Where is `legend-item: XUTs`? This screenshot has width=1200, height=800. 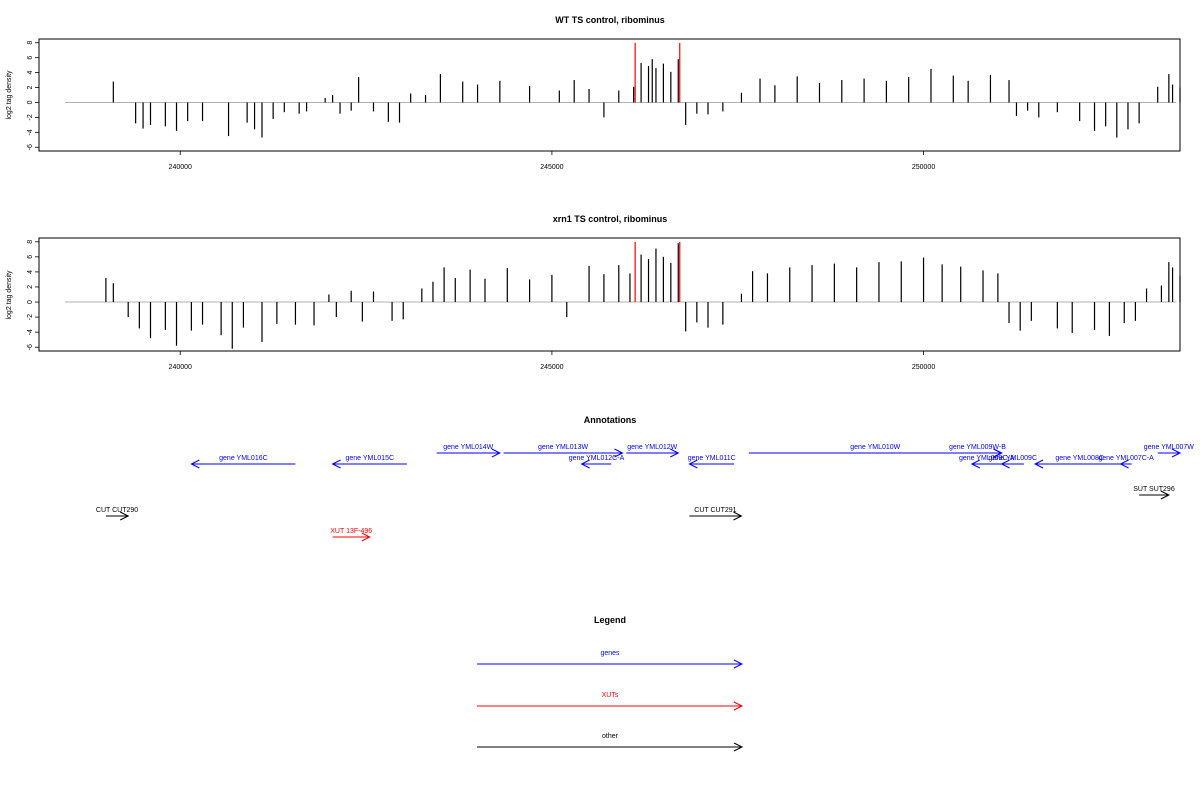 legend-item: XUTs is located at coordinates (610, 701).